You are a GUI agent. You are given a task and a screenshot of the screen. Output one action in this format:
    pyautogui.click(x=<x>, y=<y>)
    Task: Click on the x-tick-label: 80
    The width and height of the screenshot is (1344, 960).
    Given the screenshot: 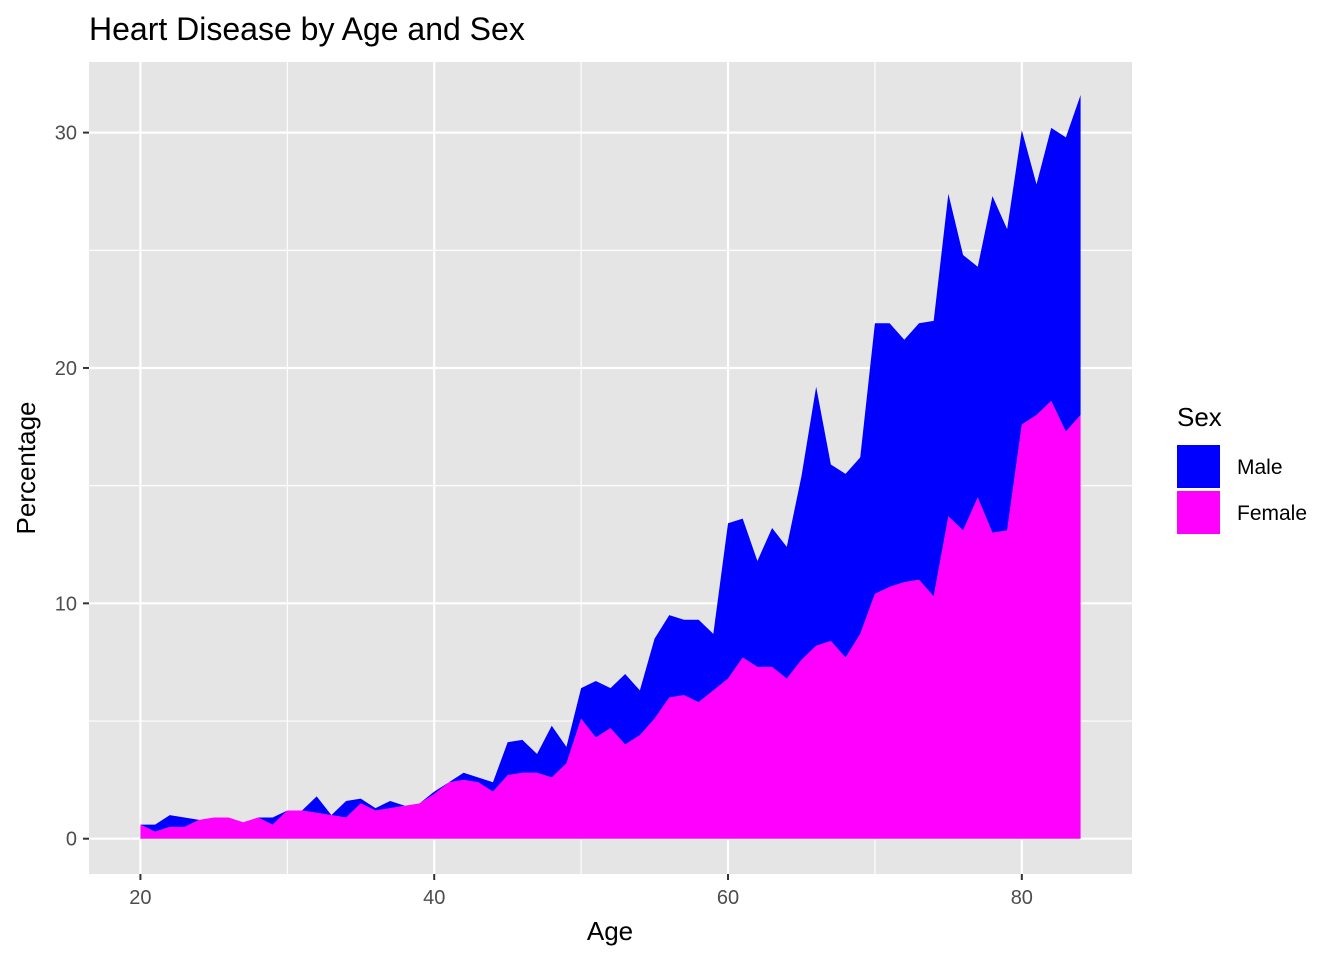 What is the action you would take?
    pyautogui.click(x=1022, y=898)
    